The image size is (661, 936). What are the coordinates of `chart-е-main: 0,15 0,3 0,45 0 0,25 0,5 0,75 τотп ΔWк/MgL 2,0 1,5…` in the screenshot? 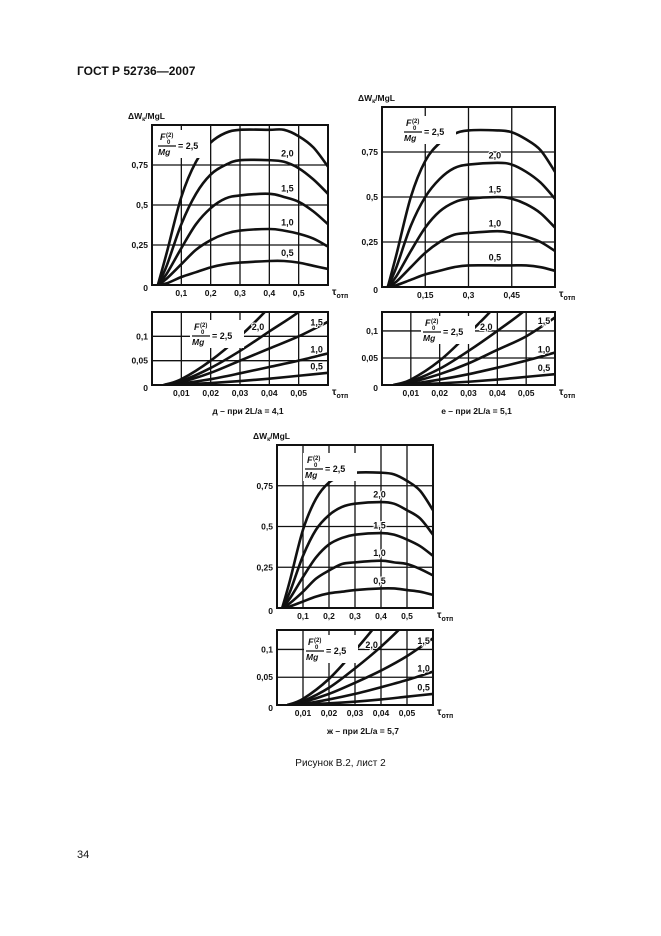 It's located at (466, 197).